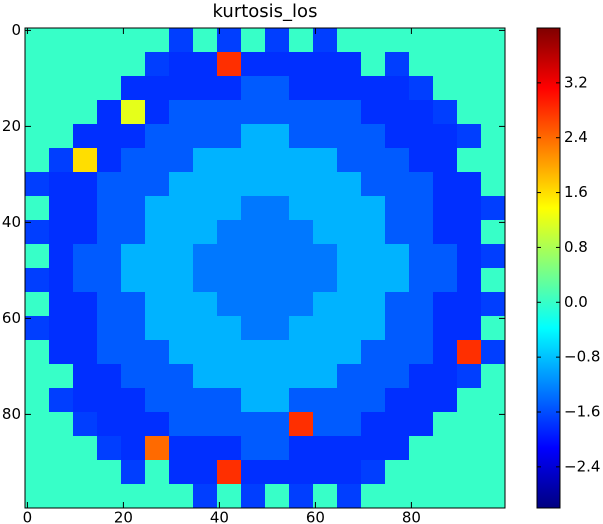 This screenshot has height=524, width=603. Describe the element at coordinates (315, 516) in the screenshot. I see `x-tick-label: 60` at that location.